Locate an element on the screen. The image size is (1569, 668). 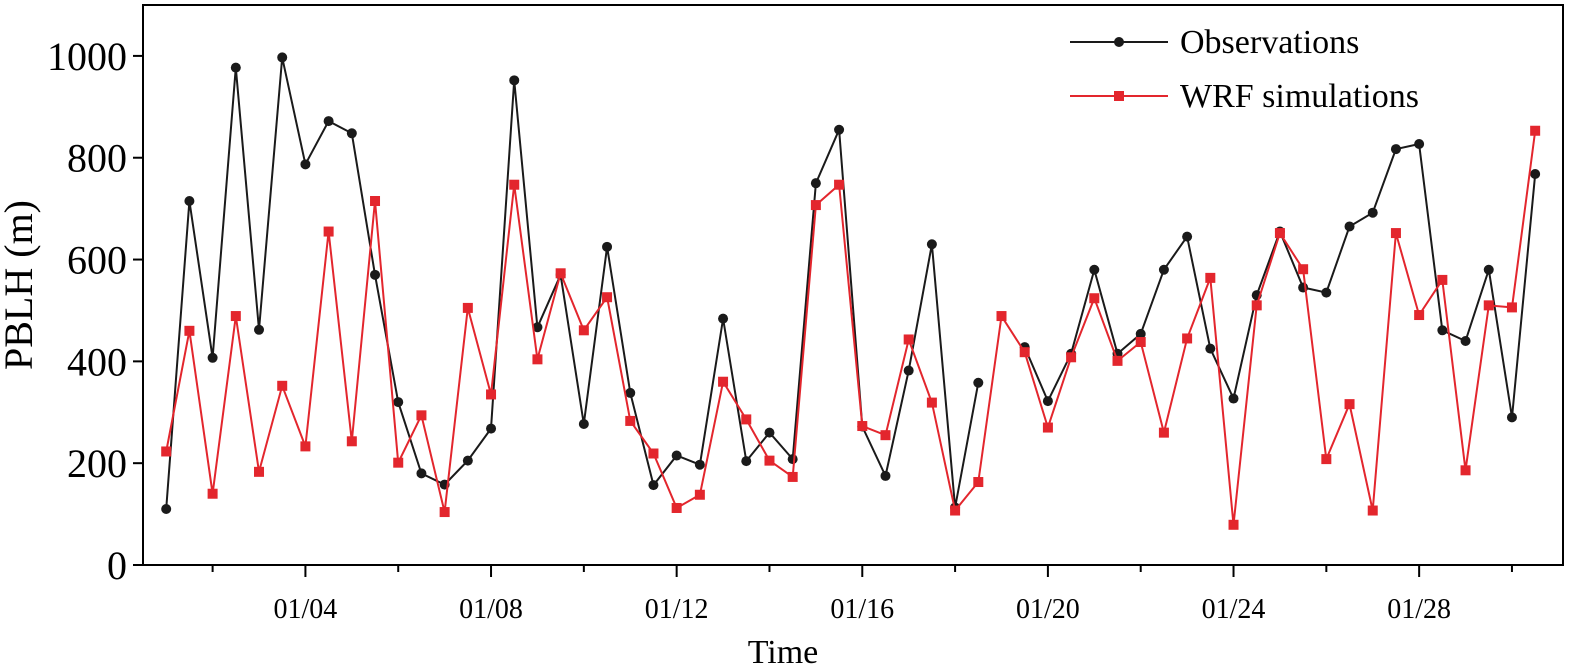
x-tick-label: 01/20 is located at coordinates (1048, 609).